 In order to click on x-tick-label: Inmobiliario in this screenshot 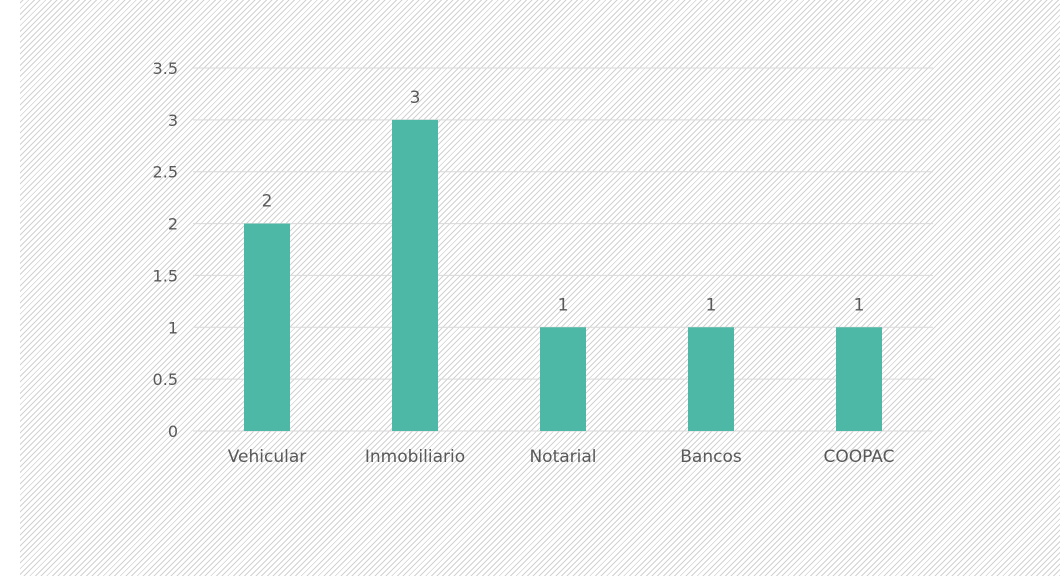, I will do `click(415, 457)`.